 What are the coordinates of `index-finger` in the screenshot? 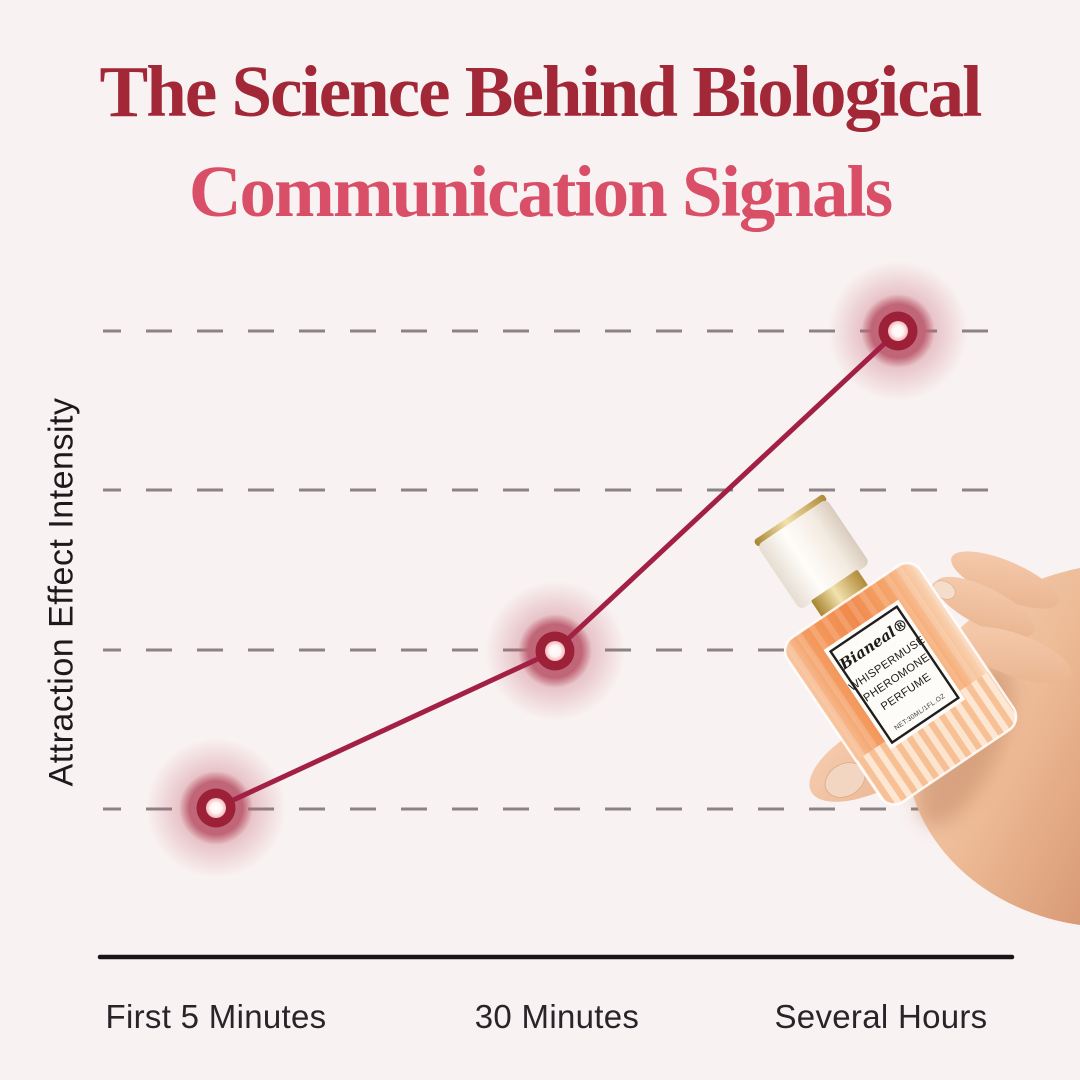 It's located at (985, 607).